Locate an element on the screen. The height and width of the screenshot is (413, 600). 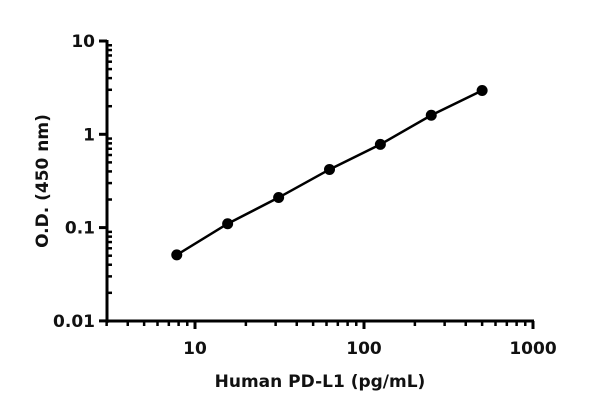
x-axis-title: Human PD-L1 (pg/mL) is located at coordinates (320, 382).